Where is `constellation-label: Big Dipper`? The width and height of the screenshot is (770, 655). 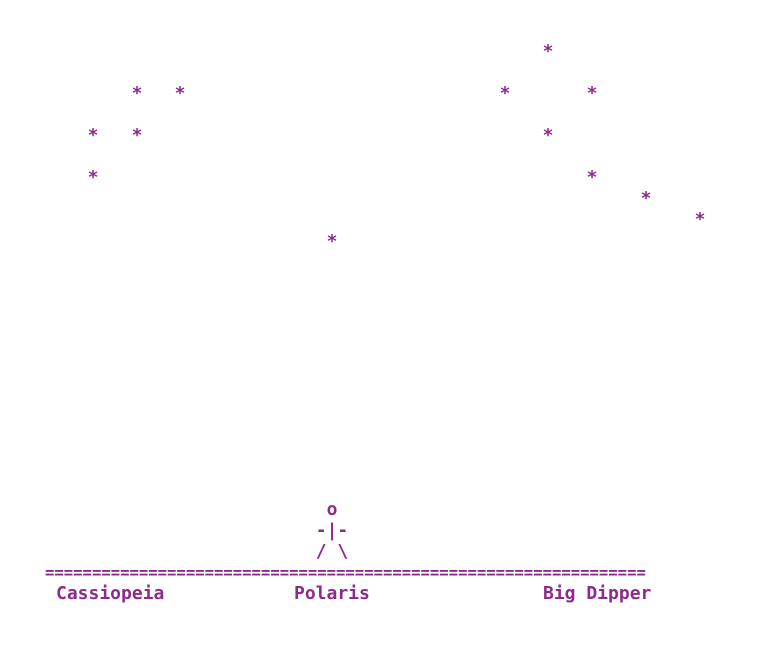 constellation-label: Big Dipper is located at coordinates (597, 593).